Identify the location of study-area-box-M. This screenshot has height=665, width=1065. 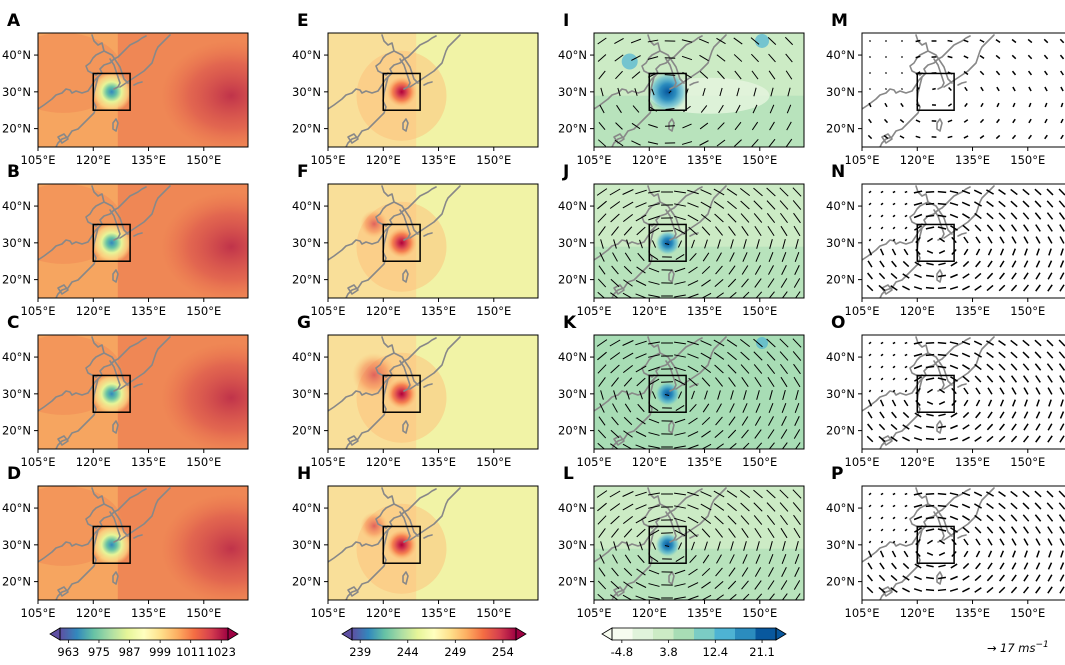
(935, 91).